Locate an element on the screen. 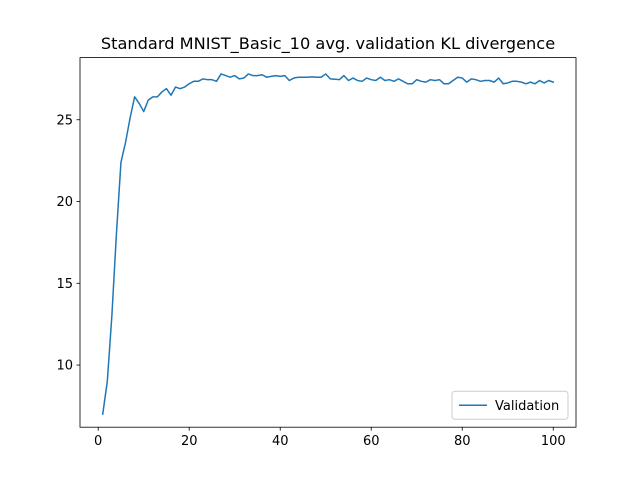  x-tick-label: 0 is located at coordinates (98, 441).